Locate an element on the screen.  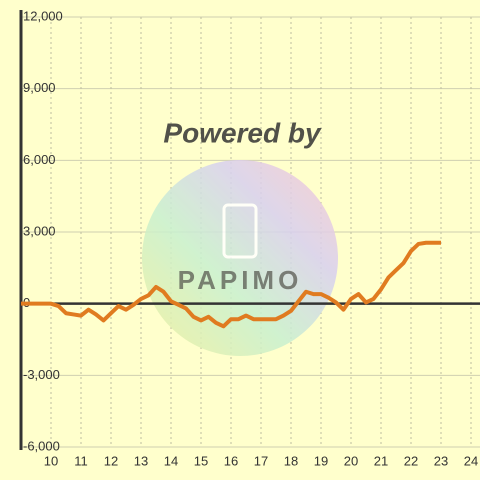
y-tick-label: -3,000 is located at coordinates (41, 374).